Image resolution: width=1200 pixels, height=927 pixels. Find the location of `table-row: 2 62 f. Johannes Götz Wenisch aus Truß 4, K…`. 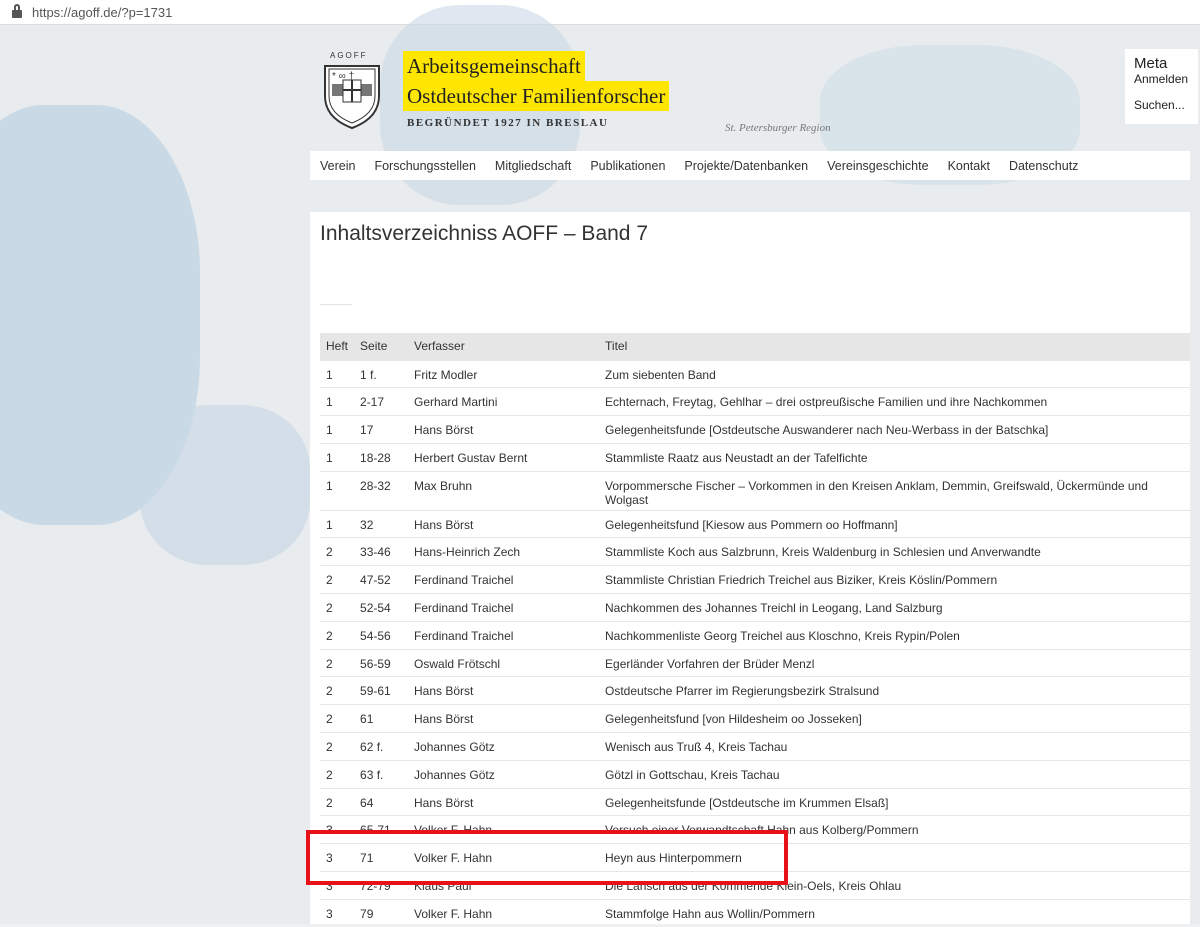

table-row: 2 62 f. Johannes Götz Wenisch aus Truß 4, K… is located at coordinates (755, 746).